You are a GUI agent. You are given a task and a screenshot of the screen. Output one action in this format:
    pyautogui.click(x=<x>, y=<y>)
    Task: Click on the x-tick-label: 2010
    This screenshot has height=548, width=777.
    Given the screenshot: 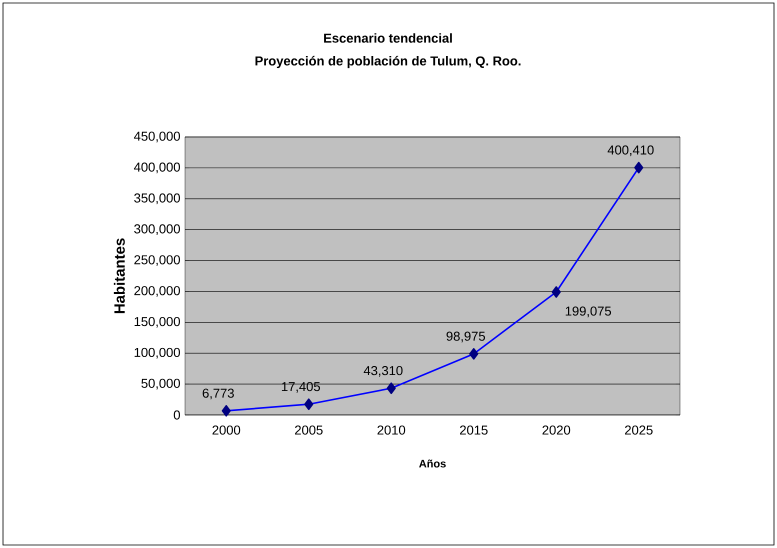 What is the action you would take?
    pyautogui.click(x=392, y=430)
    